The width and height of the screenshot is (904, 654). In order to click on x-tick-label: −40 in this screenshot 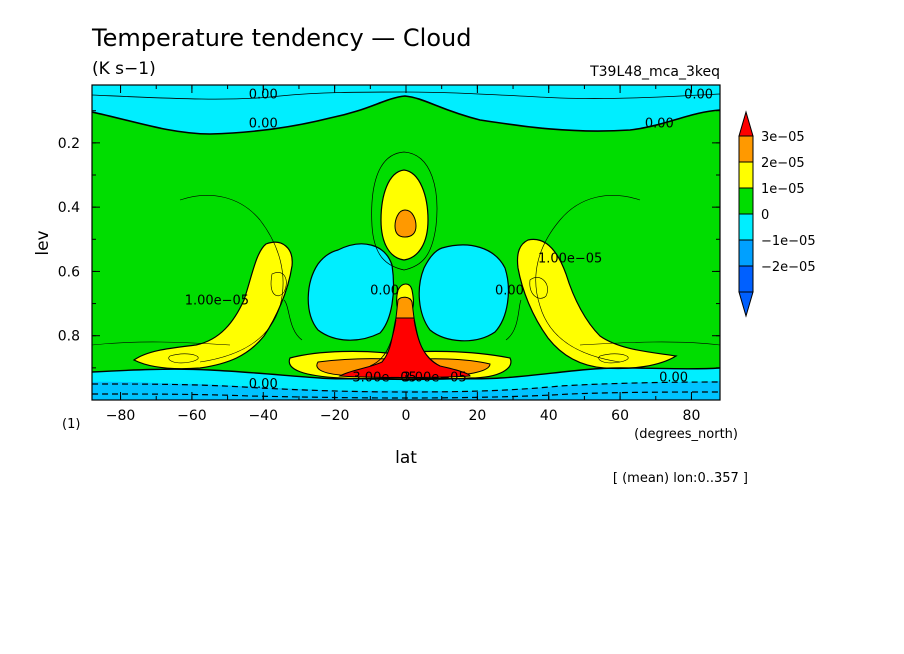, I will do `click(263, 416)`.